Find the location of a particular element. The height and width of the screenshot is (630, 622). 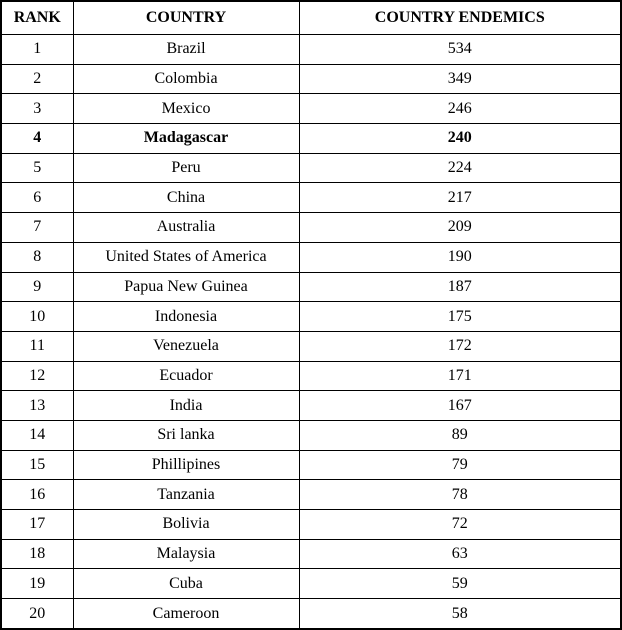

cell-rank: 8 is located at coordinates (37, 257).